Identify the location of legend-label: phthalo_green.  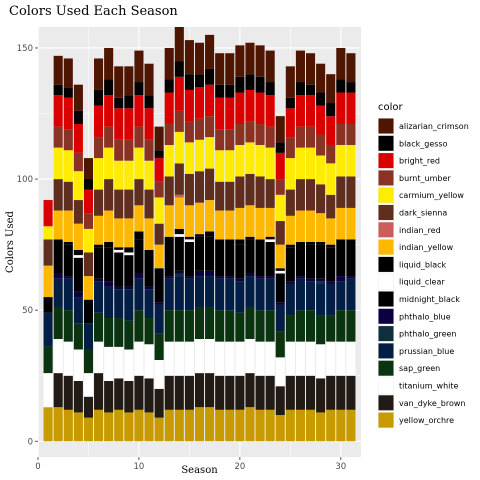
(427, 334).